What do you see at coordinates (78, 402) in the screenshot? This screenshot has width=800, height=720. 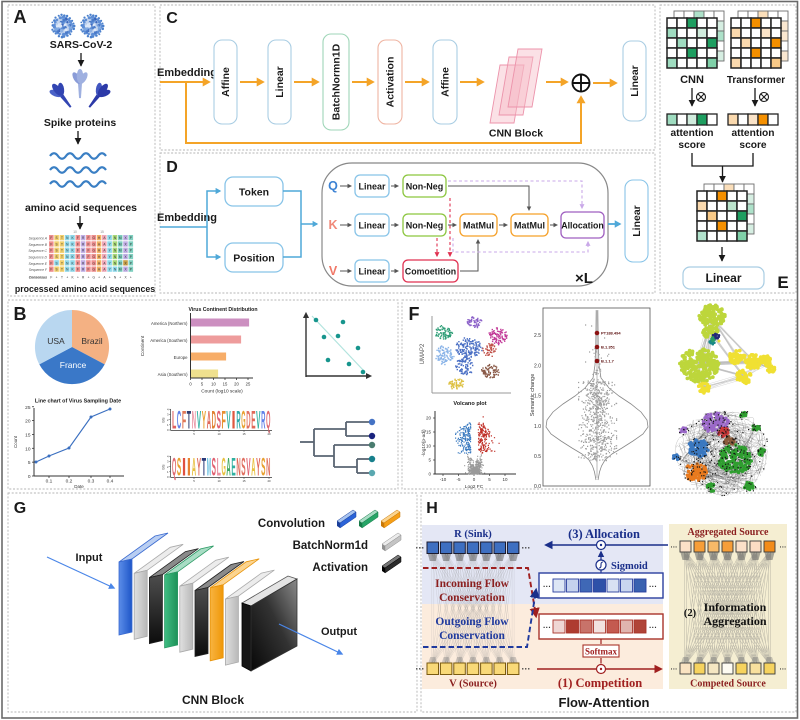 I see `svg-text:Line chart of Virus Sampling D: Line chart of Virus Sampling Date` at bounding box center [78, 402].